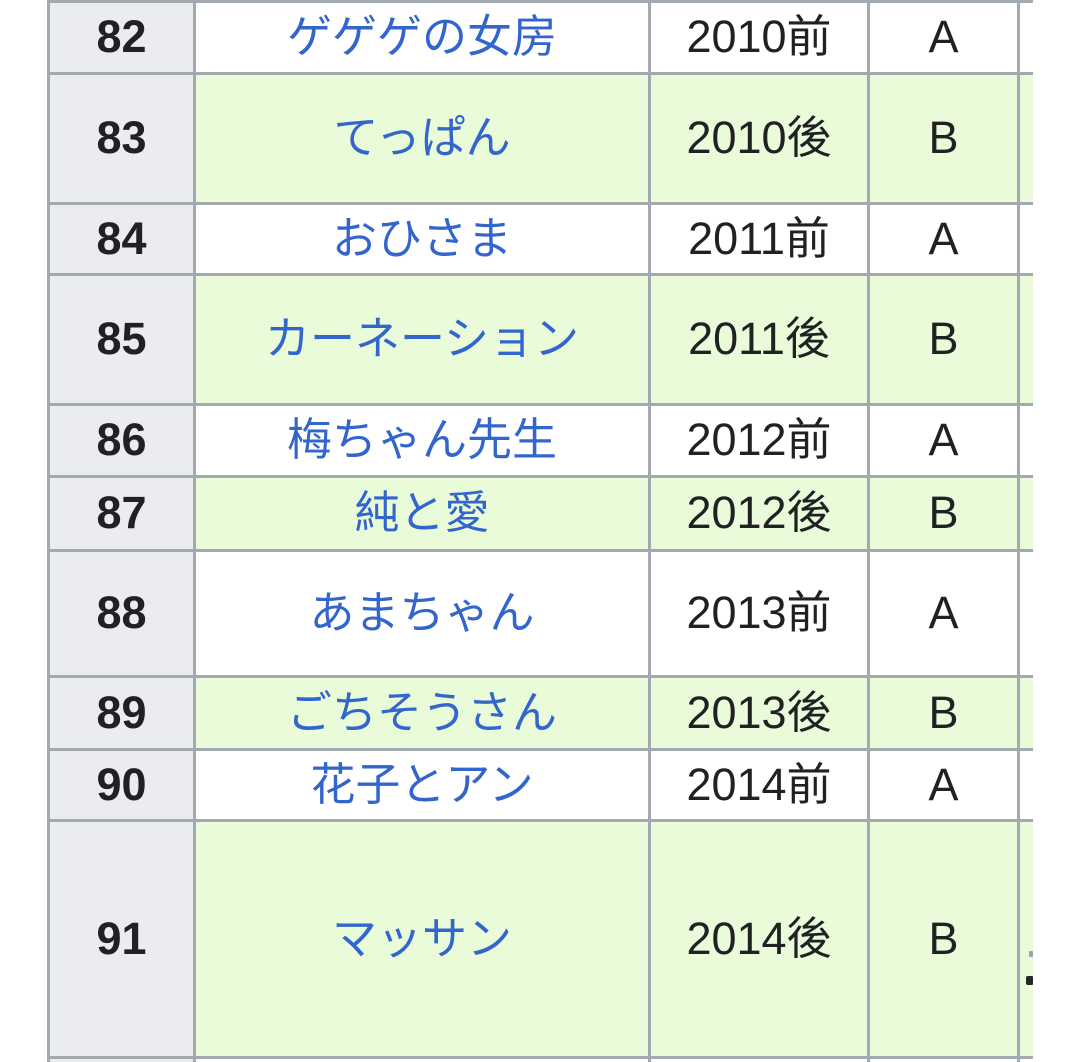 Image resolution: width=1080 pixels, height=1062 pixels. I want to click on table-row-partial, so click(540, 1059).